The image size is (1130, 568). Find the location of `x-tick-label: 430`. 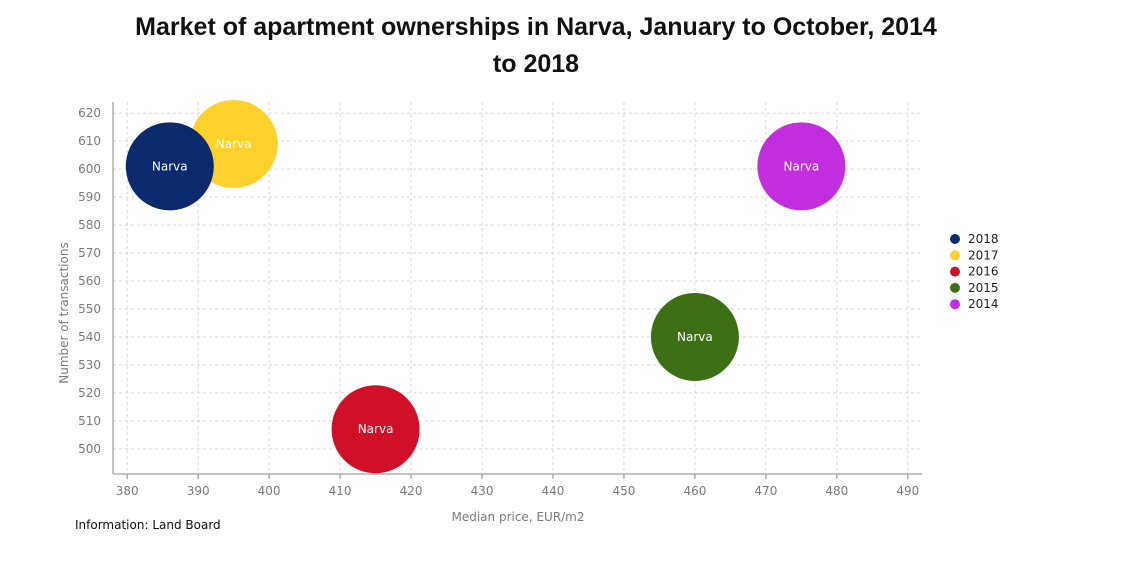

x-tick-label: 430 is located at coordinates (482, 491).